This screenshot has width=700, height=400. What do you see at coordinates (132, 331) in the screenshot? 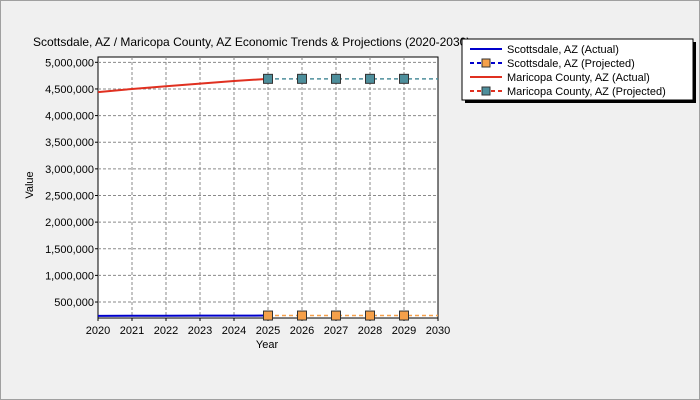
I see `x-tick-label: 2021` at bounding box center [132, 331].